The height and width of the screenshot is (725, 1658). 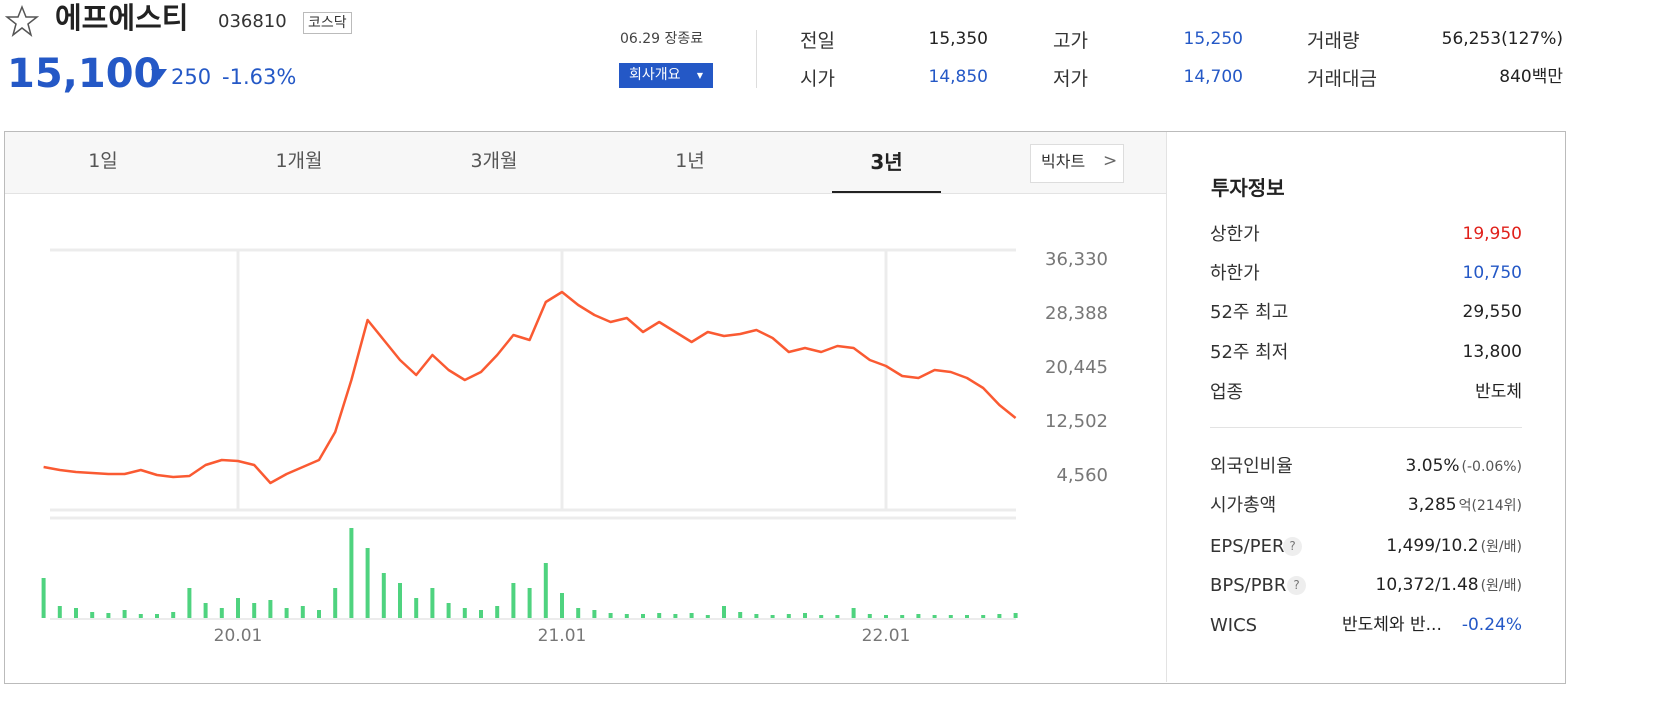 What do you see at coordinates (1248, 585) in the screenshot?
I see `invest-label: BPS/PBR` at bounding box center [1248, 585].